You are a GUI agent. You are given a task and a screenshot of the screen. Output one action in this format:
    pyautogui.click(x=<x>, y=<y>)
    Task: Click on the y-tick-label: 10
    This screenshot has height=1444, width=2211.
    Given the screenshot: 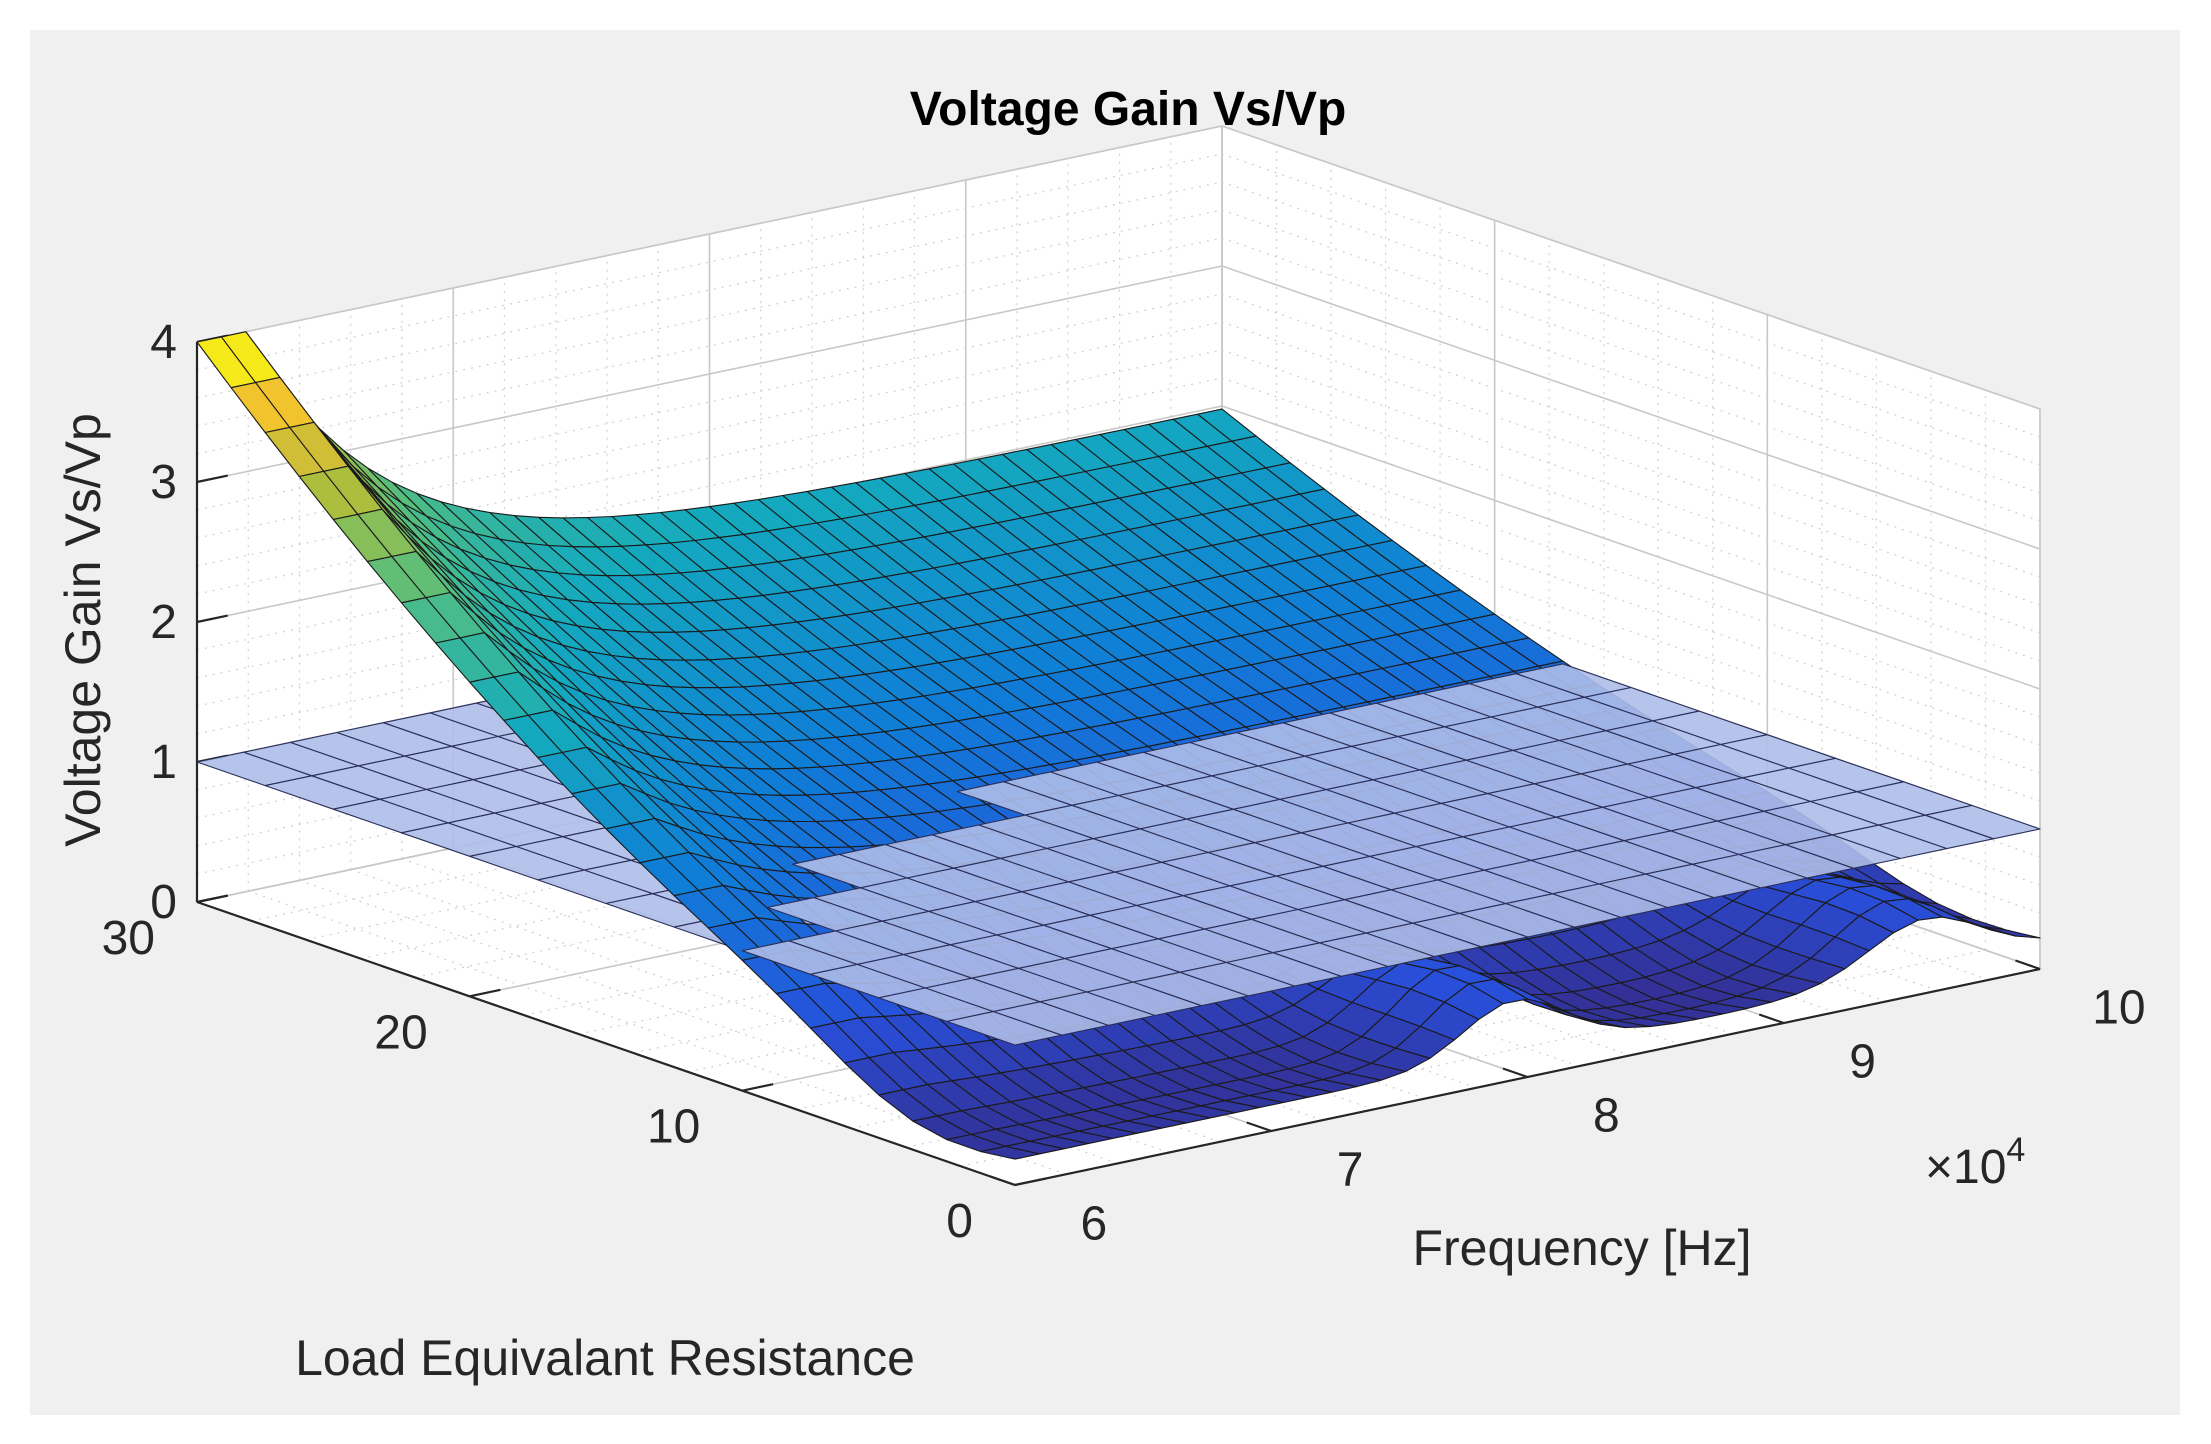 What is the action you would take?
    pyautogui.click(x=673, y=1127)
    